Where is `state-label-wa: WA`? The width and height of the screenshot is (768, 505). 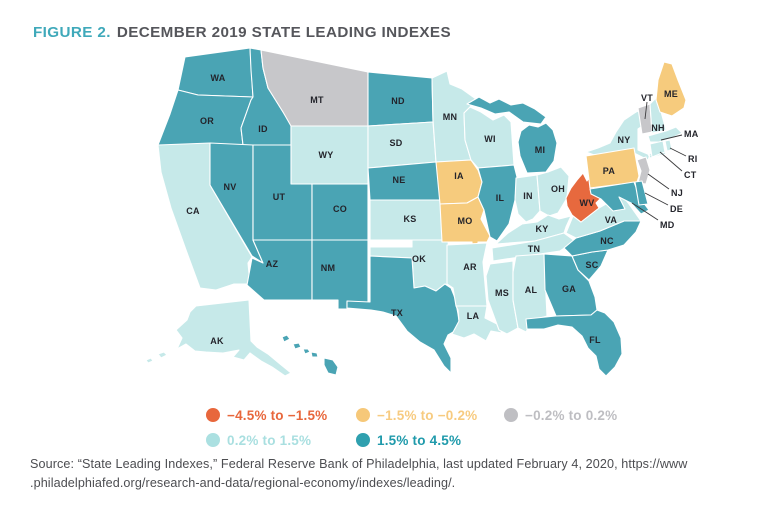 state-label-wa: WA is located at coordinates (217, 78).